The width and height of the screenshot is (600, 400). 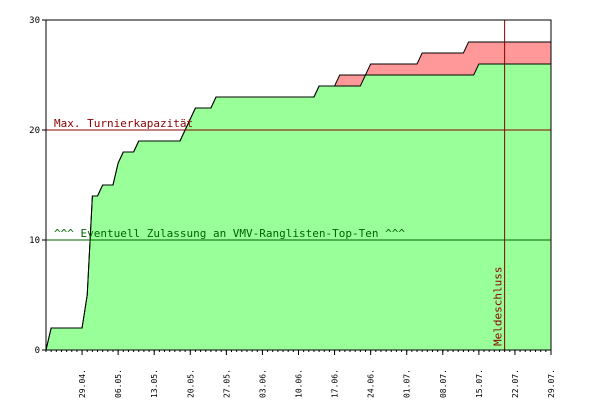 I want to click on x-tick-label-10: 08.07., so click(x=443, y=383).